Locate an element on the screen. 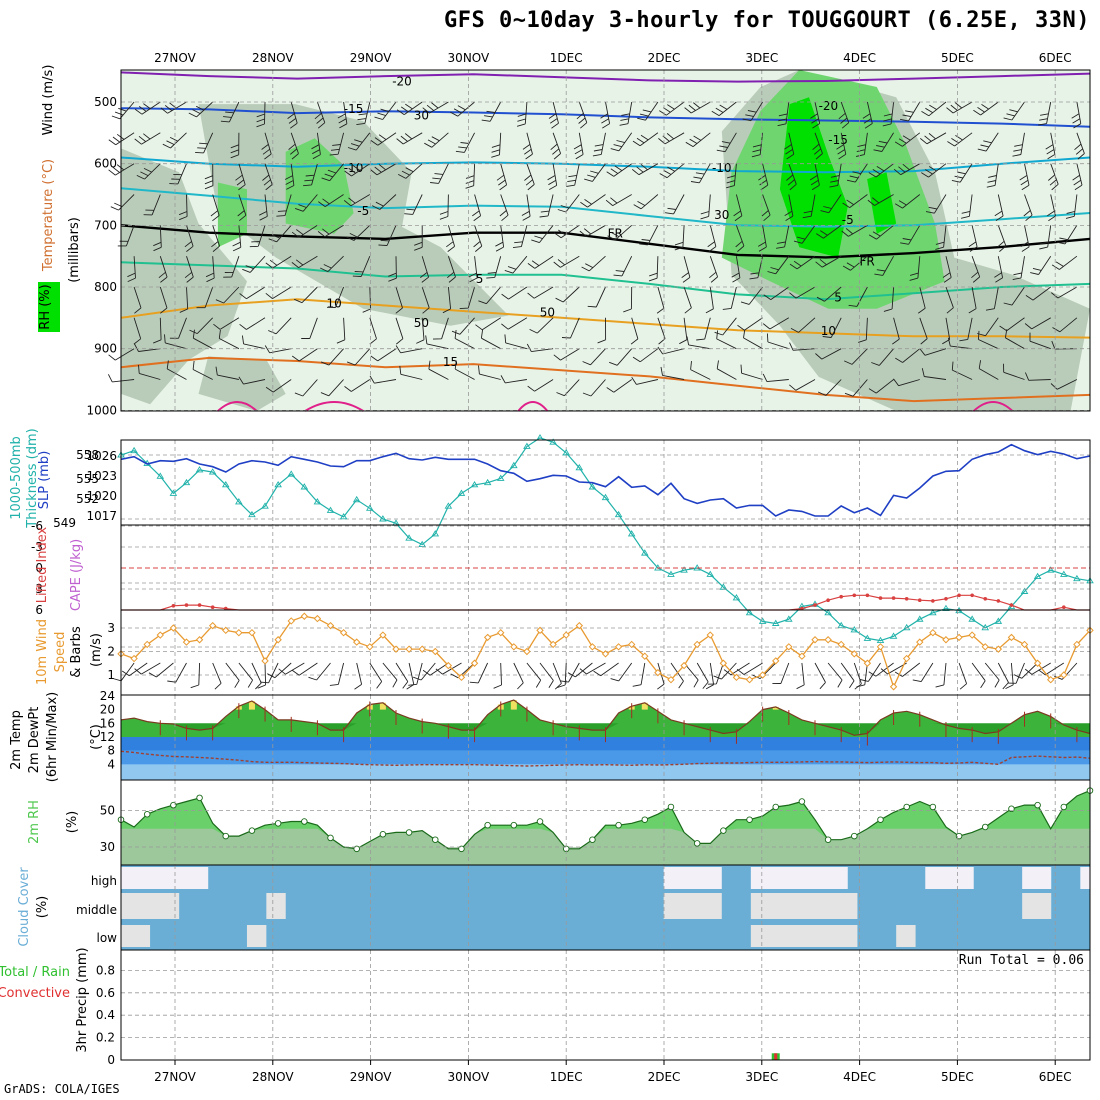 This screenshot has width=1100, height=1100. date-label-bottom: 4DEC is located at coordinates (859, 1077).